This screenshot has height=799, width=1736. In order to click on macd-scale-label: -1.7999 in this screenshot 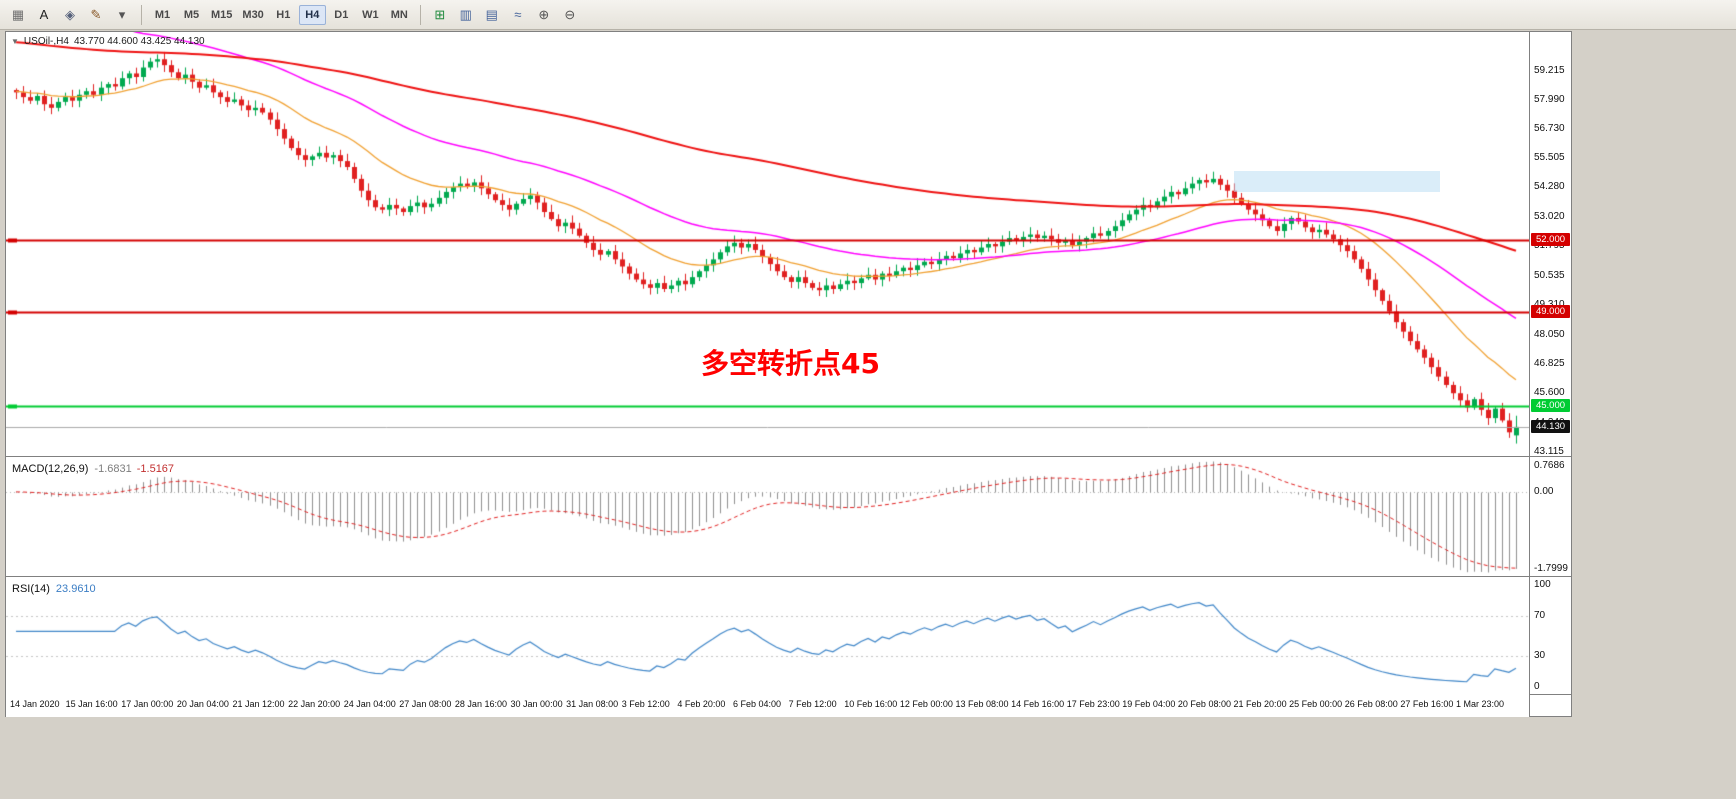, I will do `click(1551, 568)`.